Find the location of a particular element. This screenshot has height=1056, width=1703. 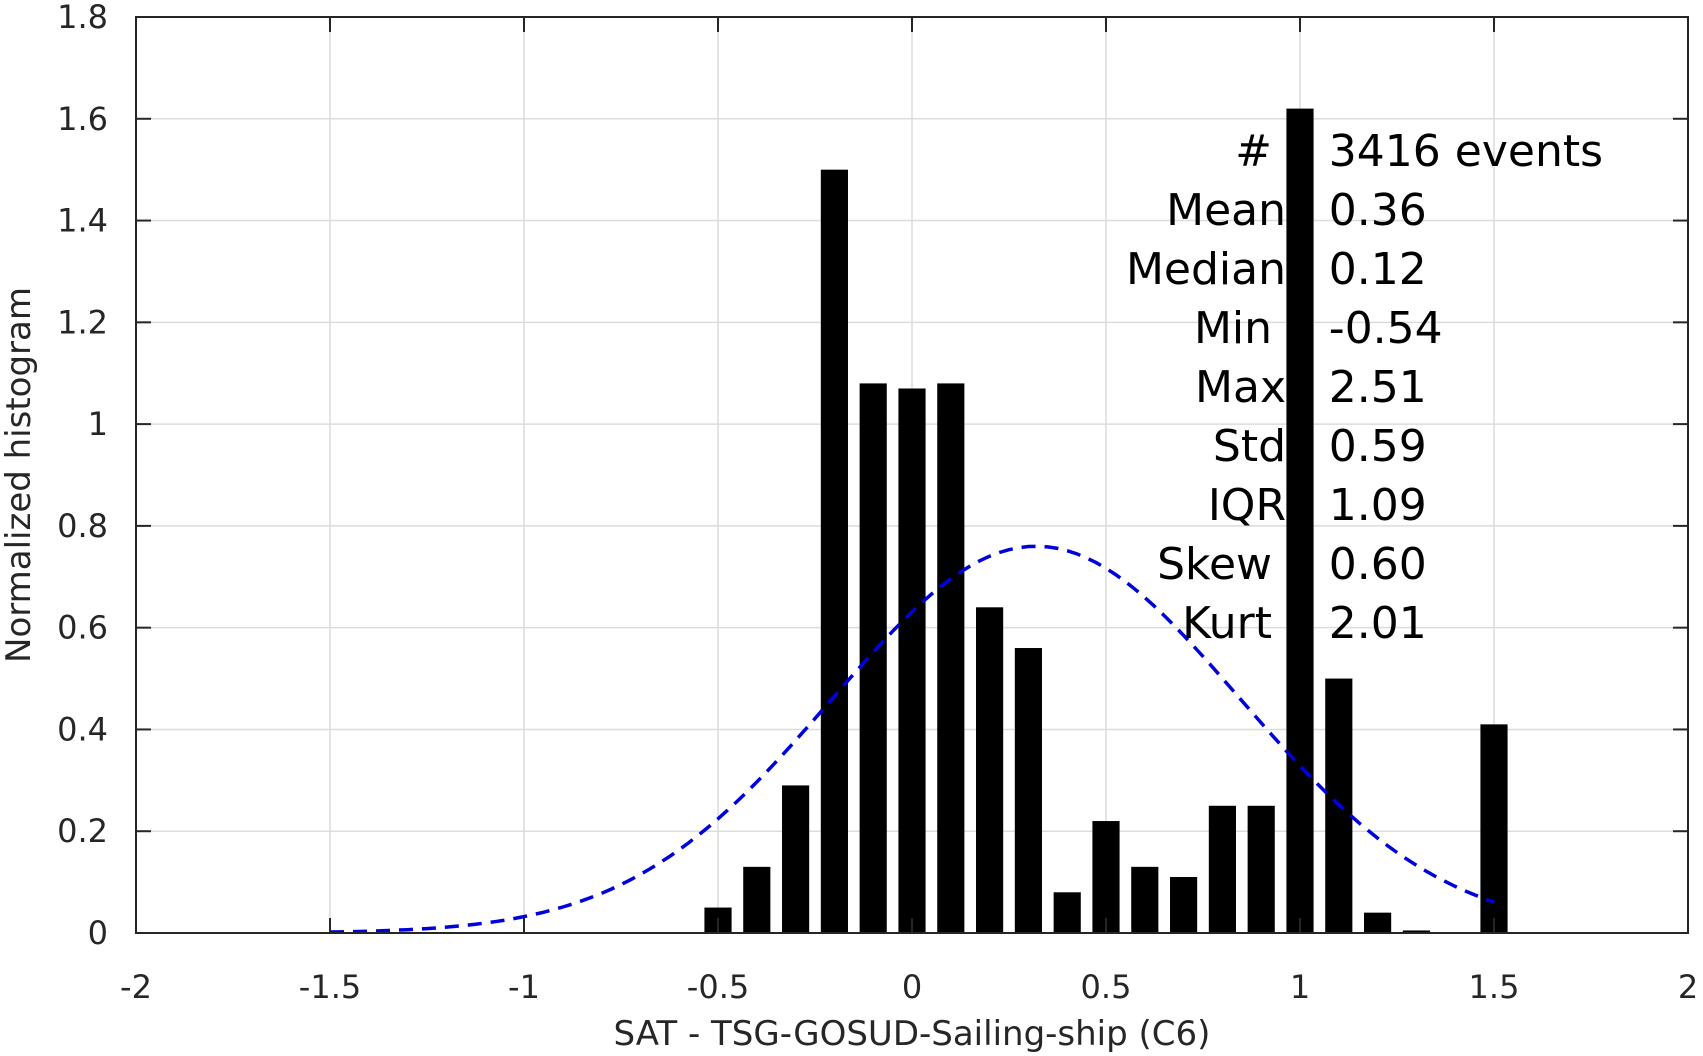

x-tick-labels: -2 -1.5 -1 -0.5 0 0.5 1 1.5 2 is located at coordinates (909, 987).